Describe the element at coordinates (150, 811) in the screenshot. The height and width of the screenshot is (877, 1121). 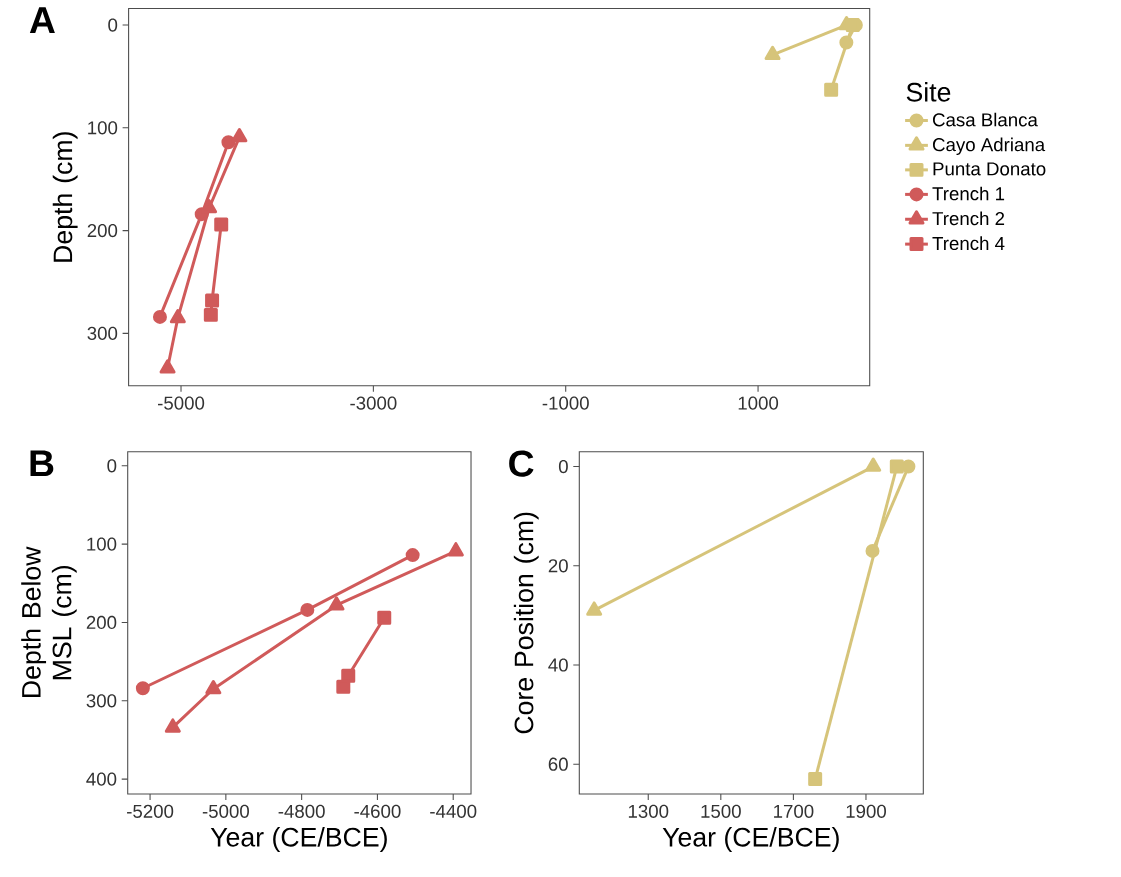
I see `x-tick-label: -5200` at that location.